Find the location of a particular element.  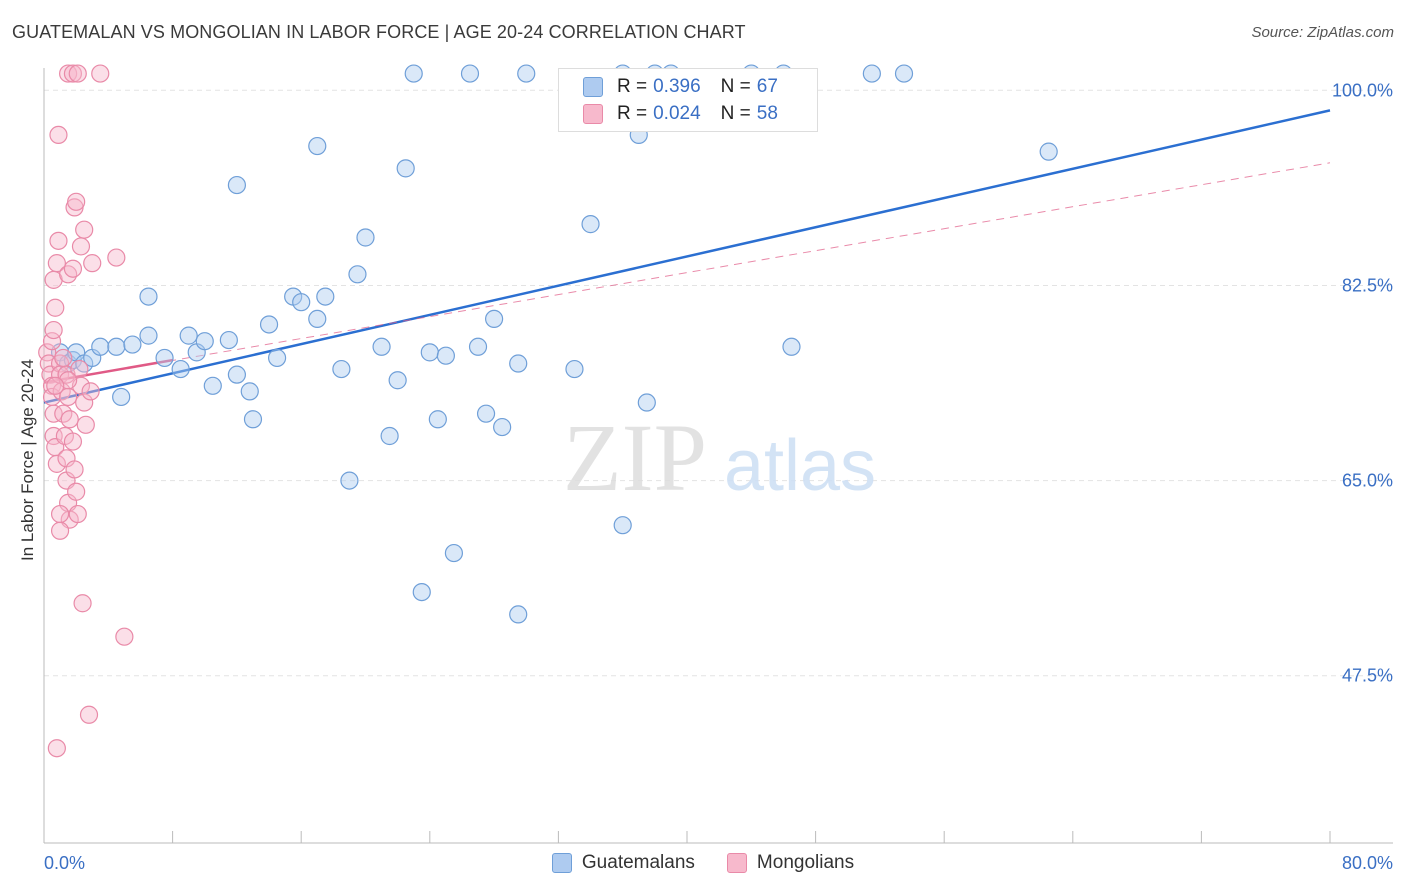

legend-item-mongolians: Mongolians is located at coordinates (790, 863).